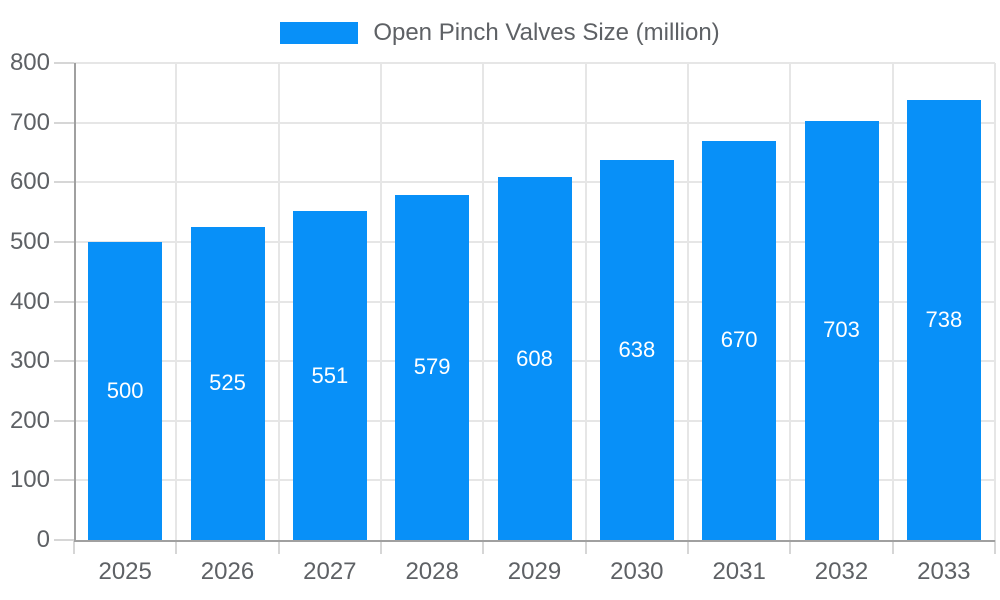 This screenshot has width=1000, height=600. I want to click on x-axis-tick-label: 2031, so click(739, 571).